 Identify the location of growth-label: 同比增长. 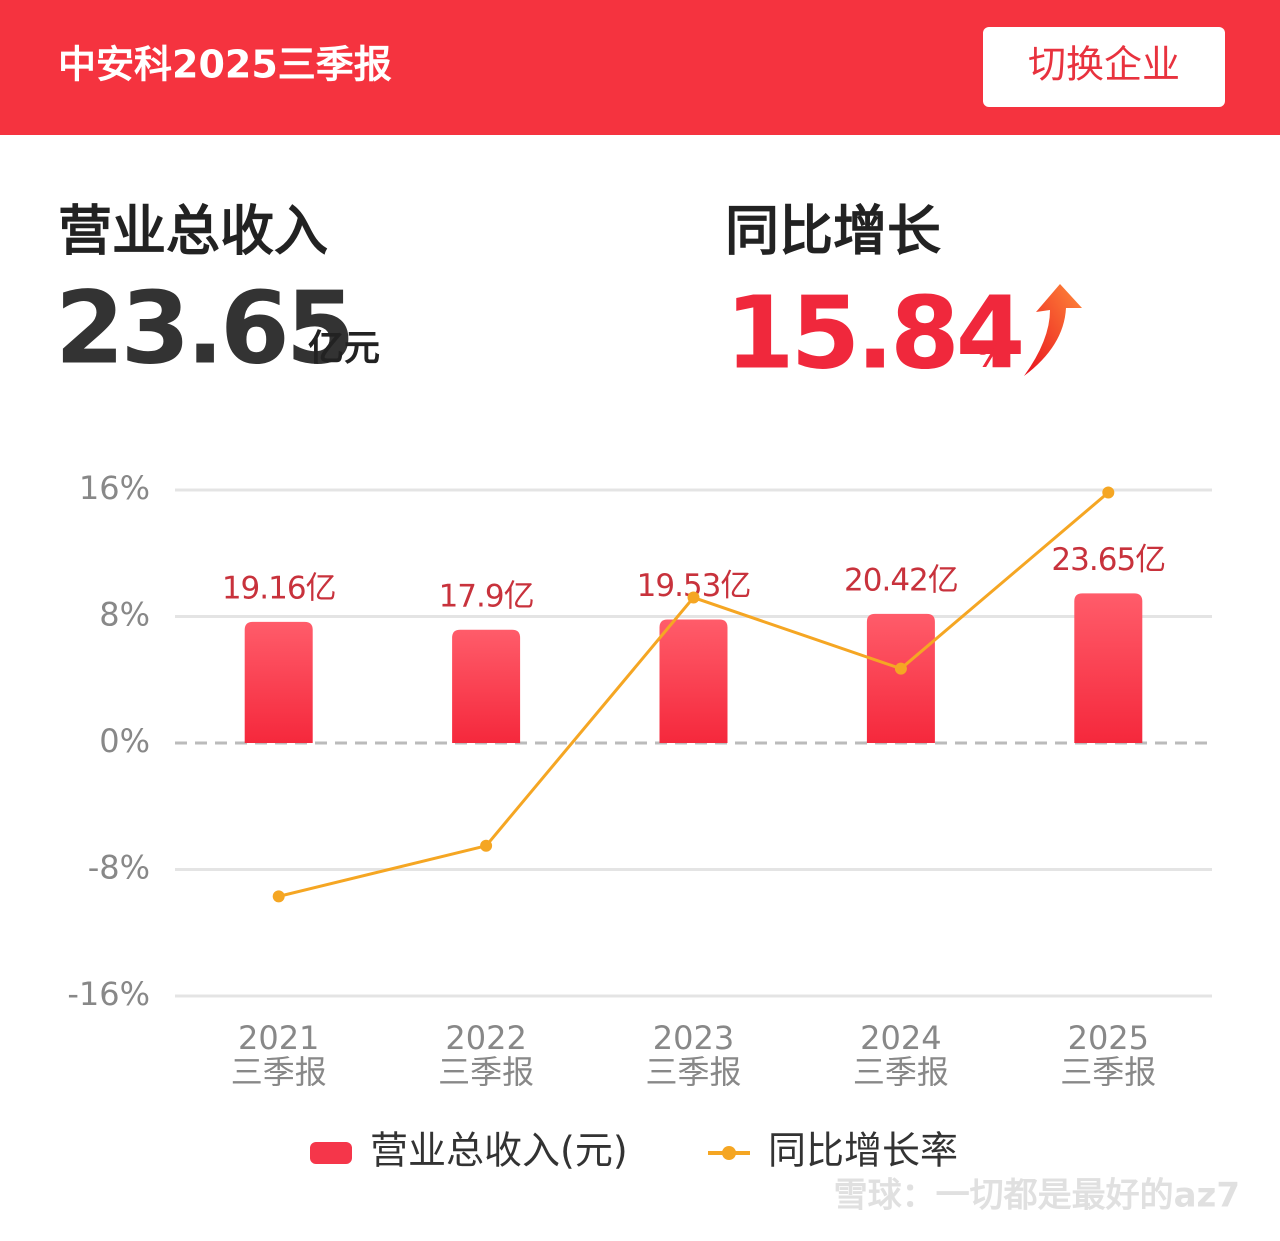
(833, 231).